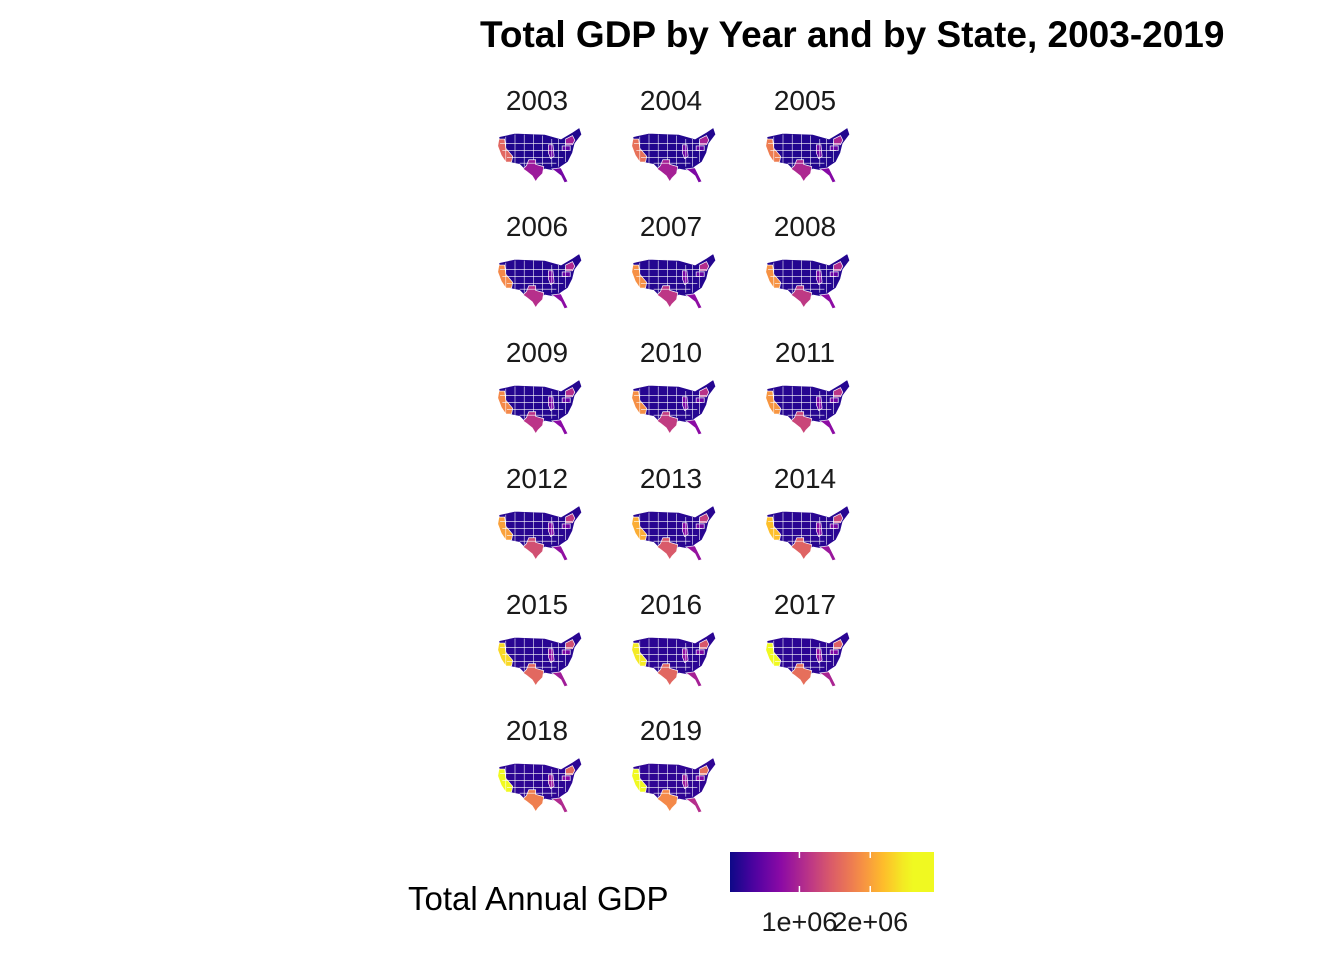 Image resolution: width=1344 pixels, height=960 pixels. What do you see at coordinates (799, 922) in the screenshot?
I see `legend-tick-label: 1e+06` at bounding box center [799, 922].